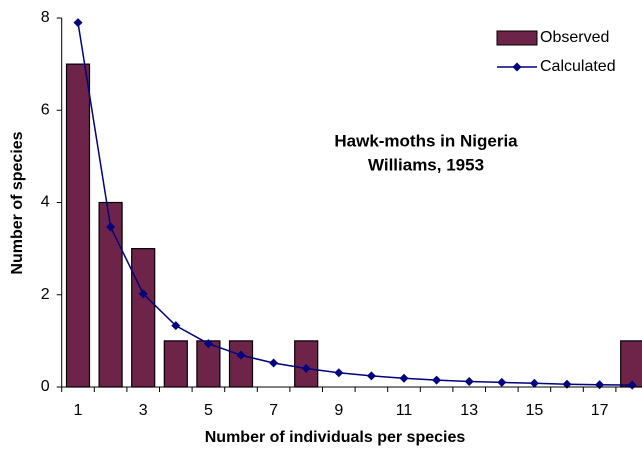  Describe the element at coordinates (578, 66) in the screenshot. I see `legend-label: Calculated` at that location.